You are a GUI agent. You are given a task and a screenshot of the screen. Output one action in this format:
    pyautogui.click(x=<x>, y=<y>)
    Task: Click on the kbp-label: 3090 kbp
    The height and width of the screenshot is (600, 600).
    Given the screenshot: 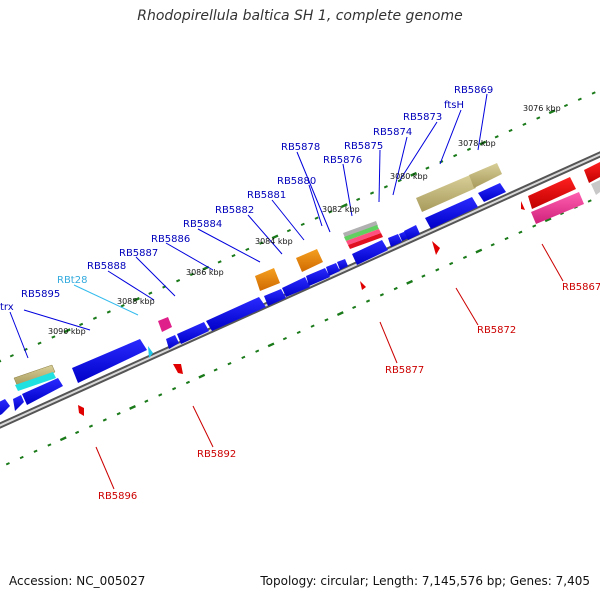 What is the action you would take?
    pyautogui.click(x=67, y=331)
    